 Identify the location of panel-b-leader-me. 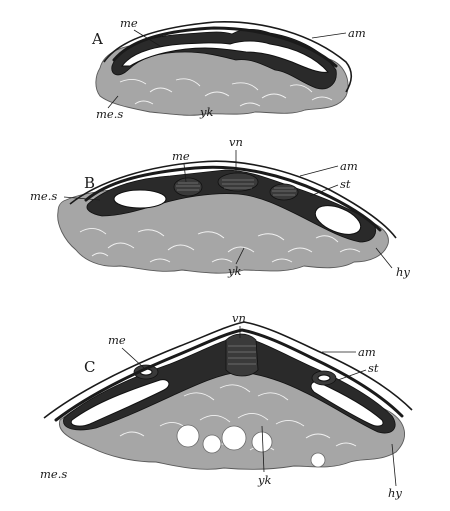
(185, 173).